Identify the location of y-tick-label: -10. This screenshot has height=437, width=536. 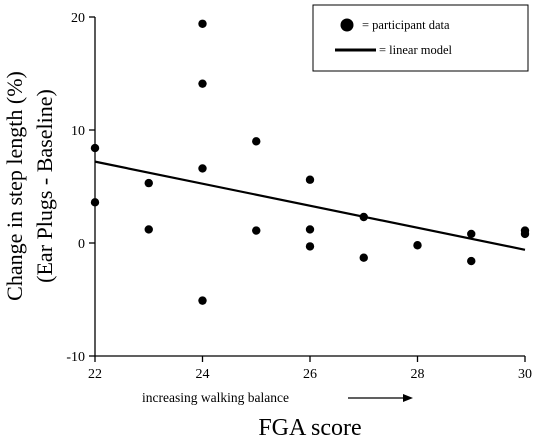
(75, 357).